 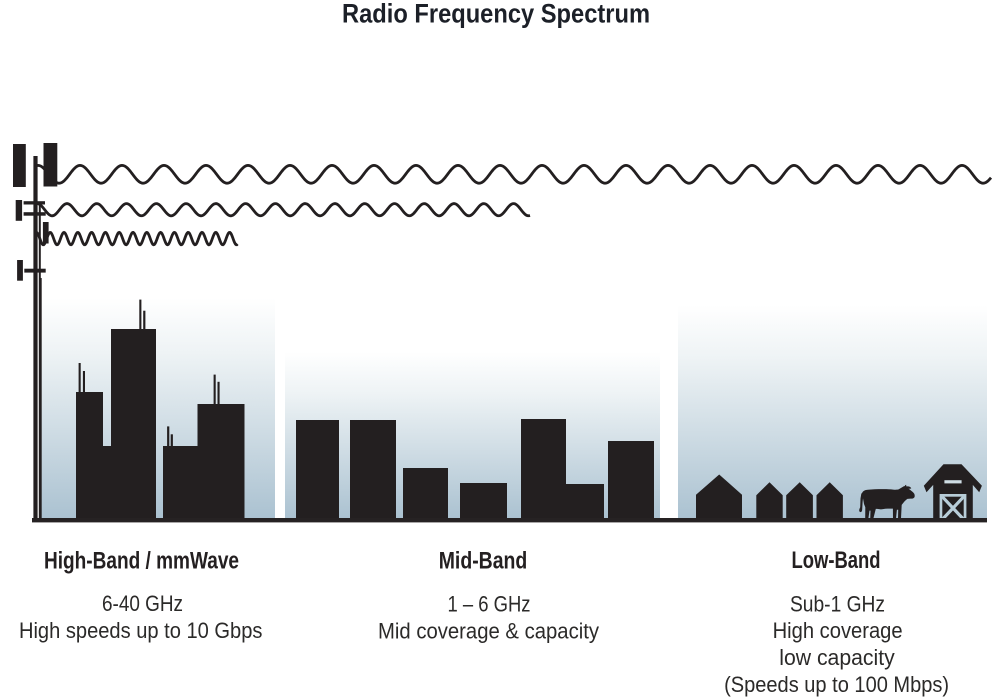 I want to click on svg-text: low capacity, so click(x=837, y=657).